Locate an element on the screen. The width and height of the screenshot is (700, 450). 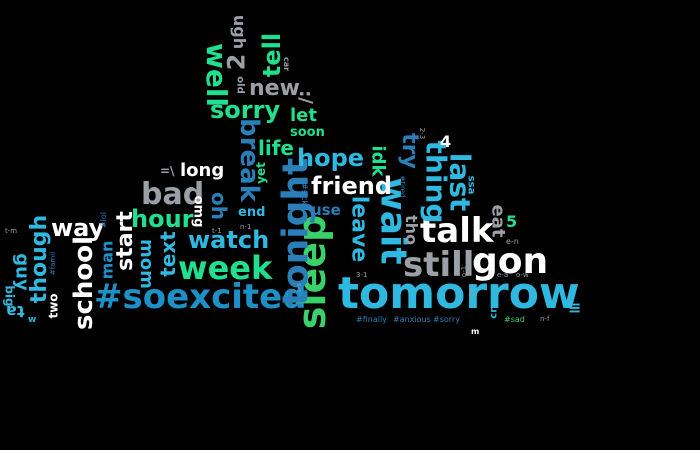
word-well: well is located at coordinates (217, 75).